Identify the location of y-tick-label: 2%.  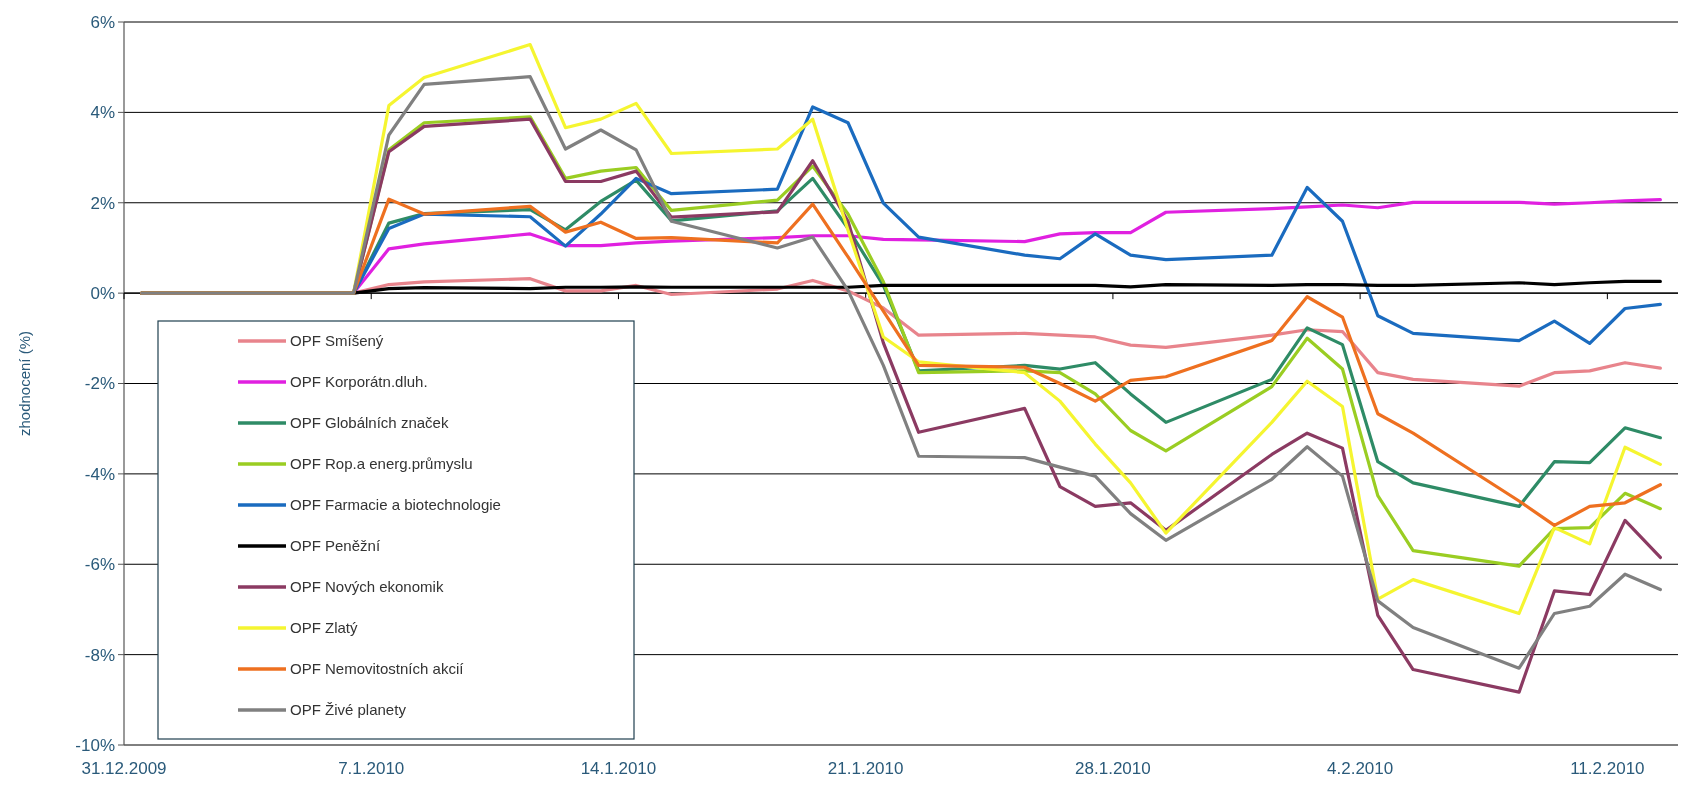
(102, 203).